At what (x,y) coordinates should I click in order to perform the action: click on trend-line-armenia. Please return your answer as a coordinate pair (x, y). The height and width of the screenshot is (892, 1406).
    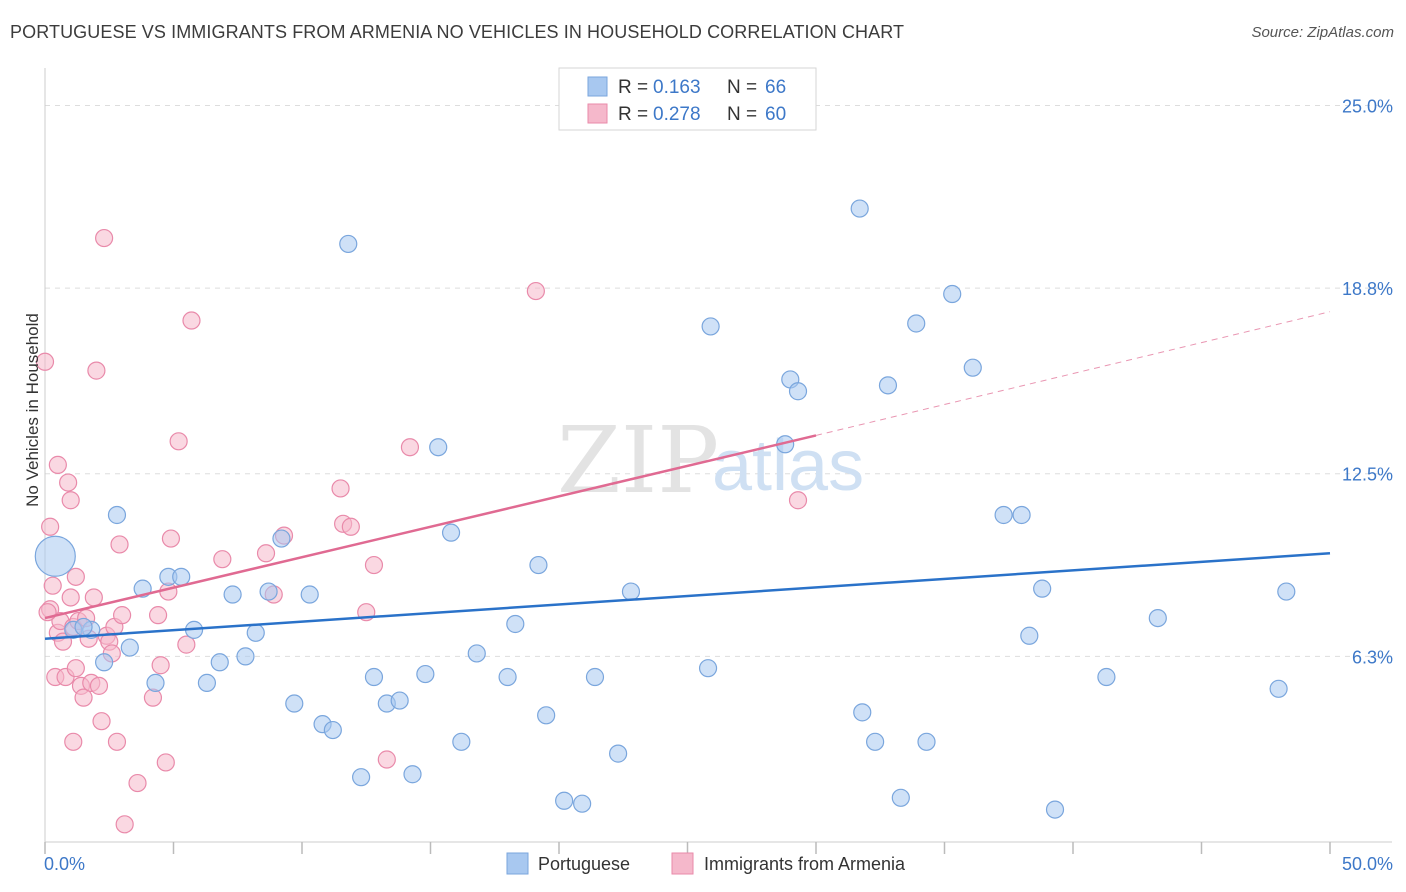
    Looking at the image, I should click on (430, 527).